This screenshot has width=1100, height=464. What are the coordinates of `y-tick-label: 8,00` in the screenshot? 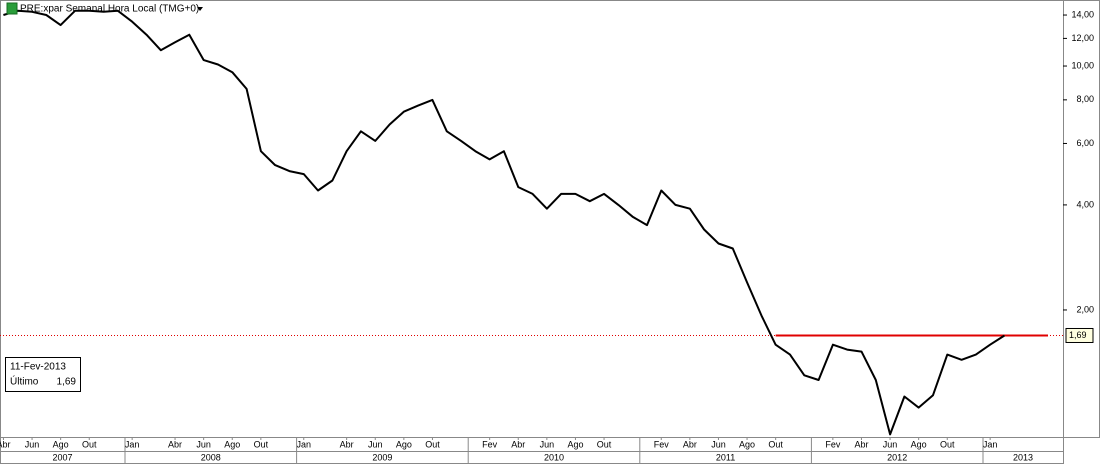 It's located at (1085, 99).